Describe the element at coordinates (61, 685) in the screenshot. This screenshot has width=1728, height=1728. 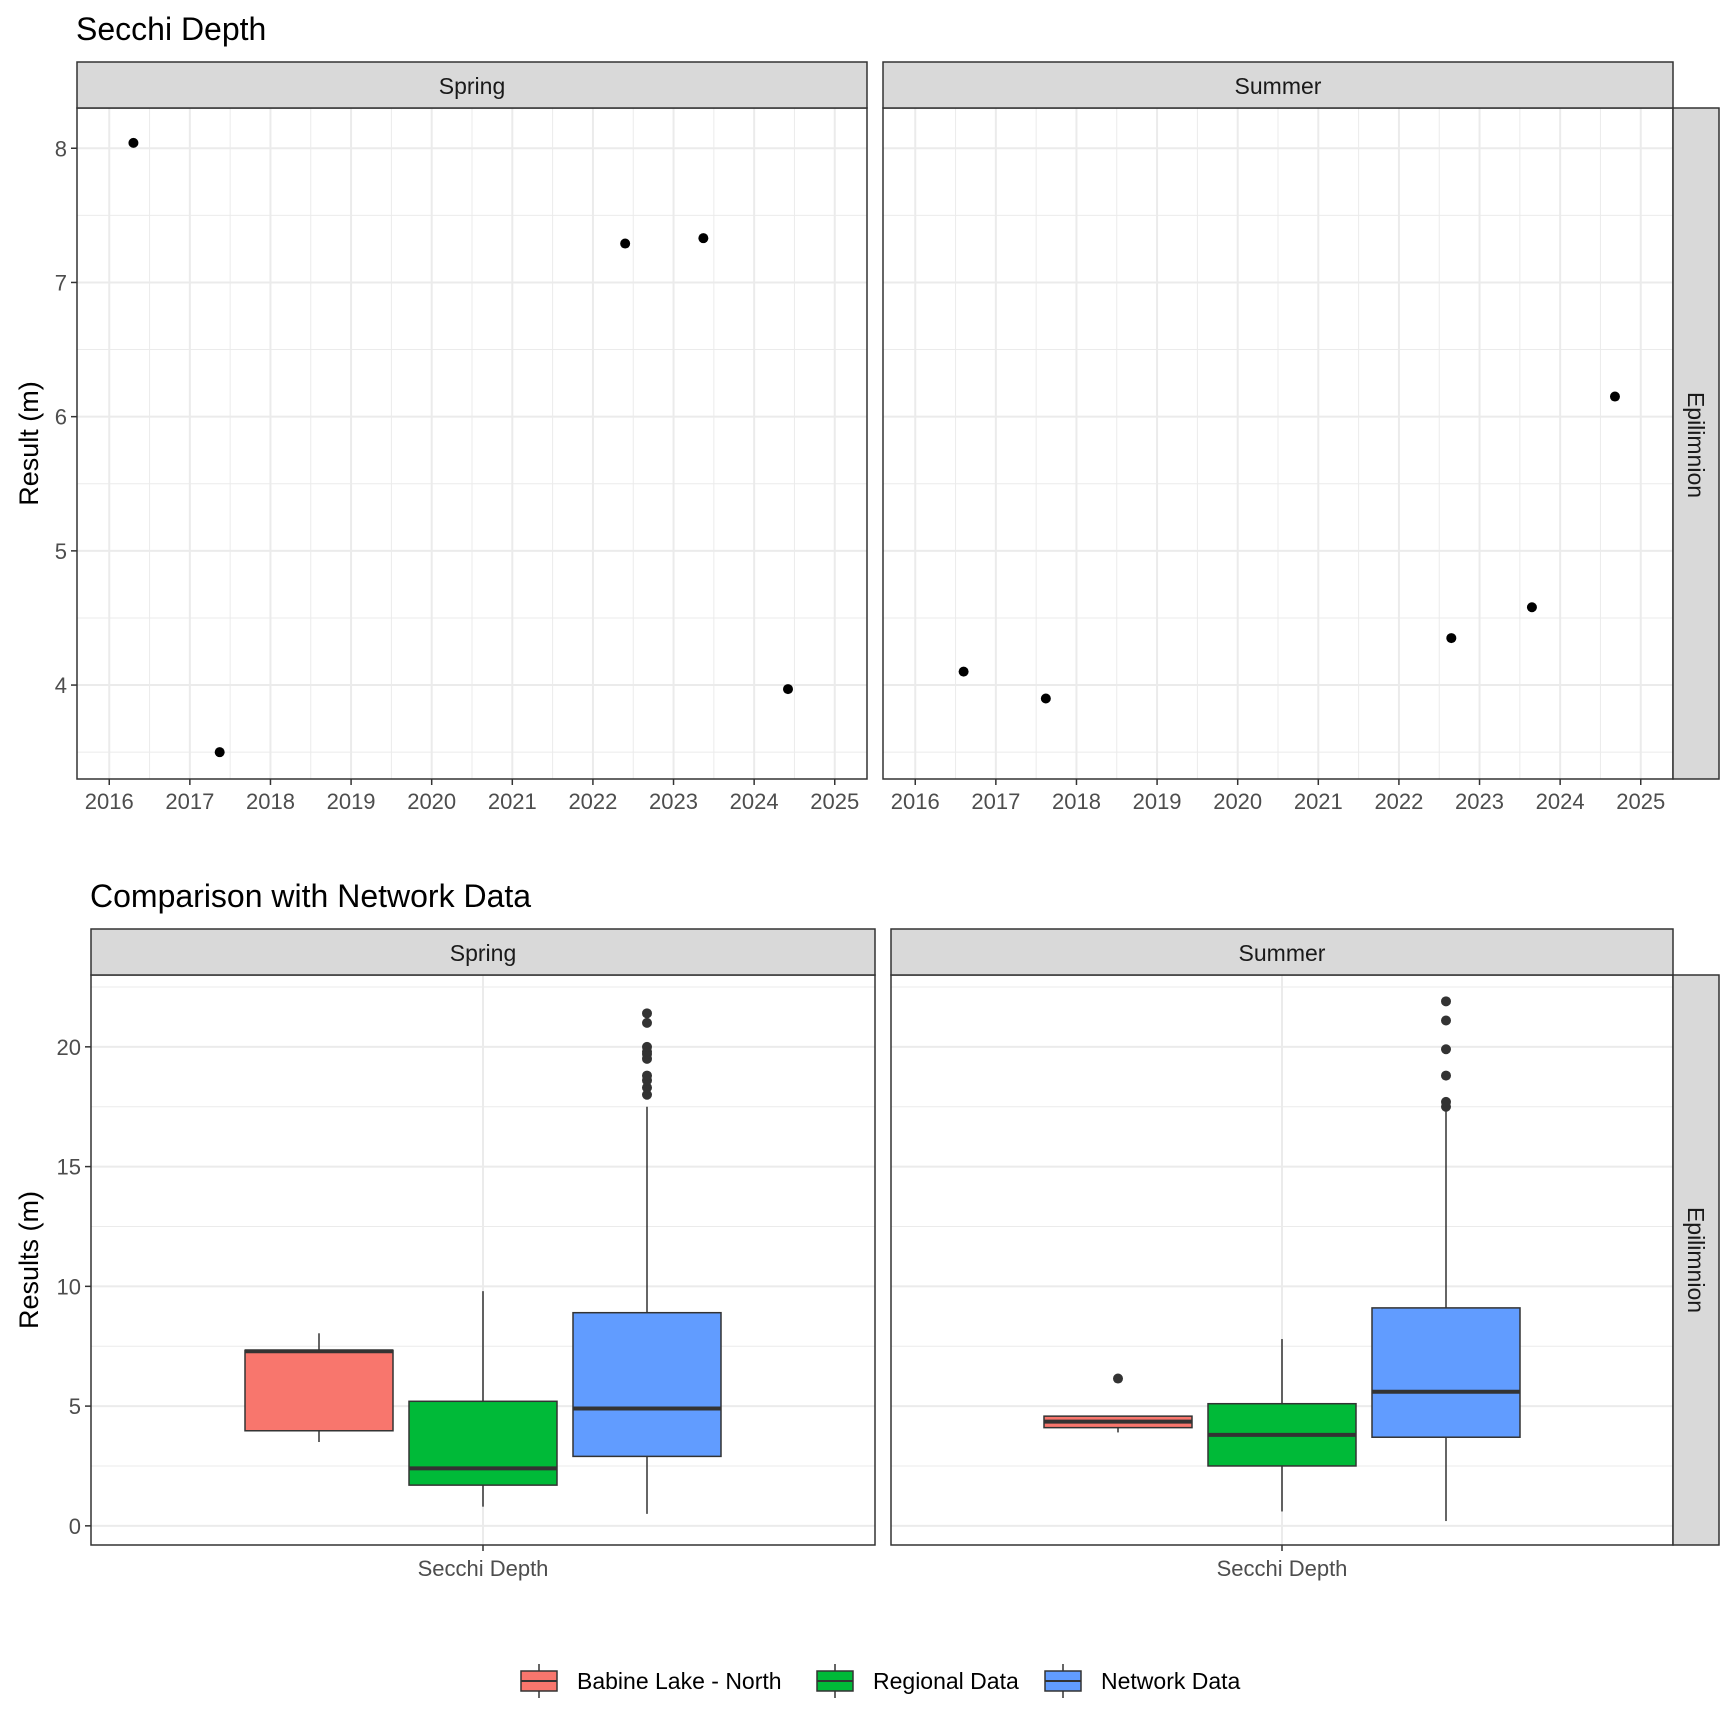
I see `y-tick-label: 4` at that location.